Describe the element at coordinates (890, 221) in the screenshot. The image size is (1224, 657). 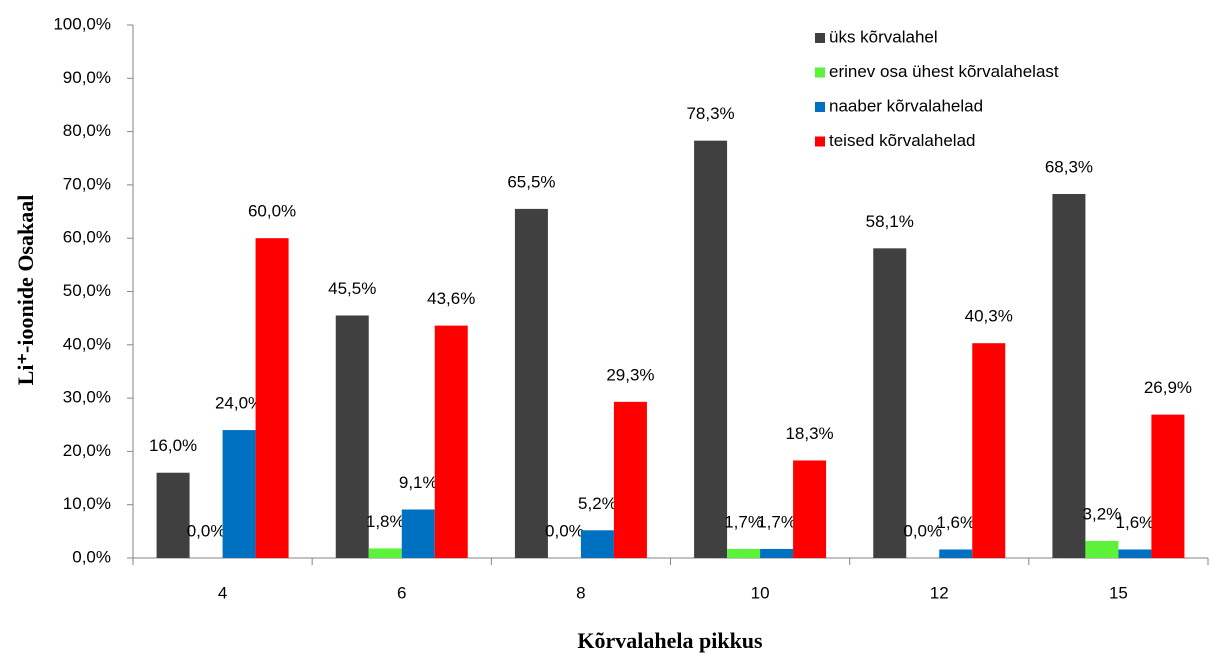
I see `value-label: 58,1%` at that location.